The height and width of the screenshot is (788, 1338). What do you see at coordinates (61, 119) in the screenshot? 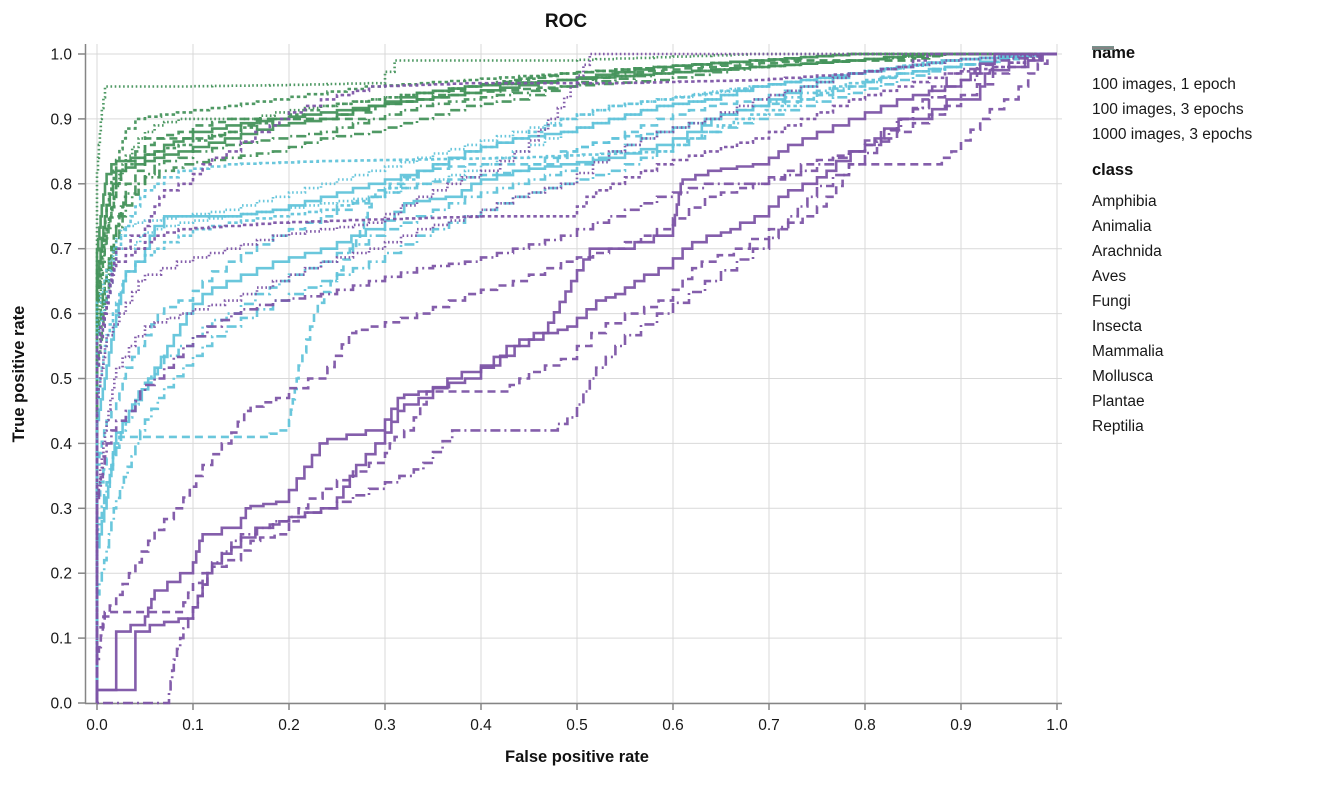
I see `y-tick-label: 0.9` at bounding box center [61, 119].